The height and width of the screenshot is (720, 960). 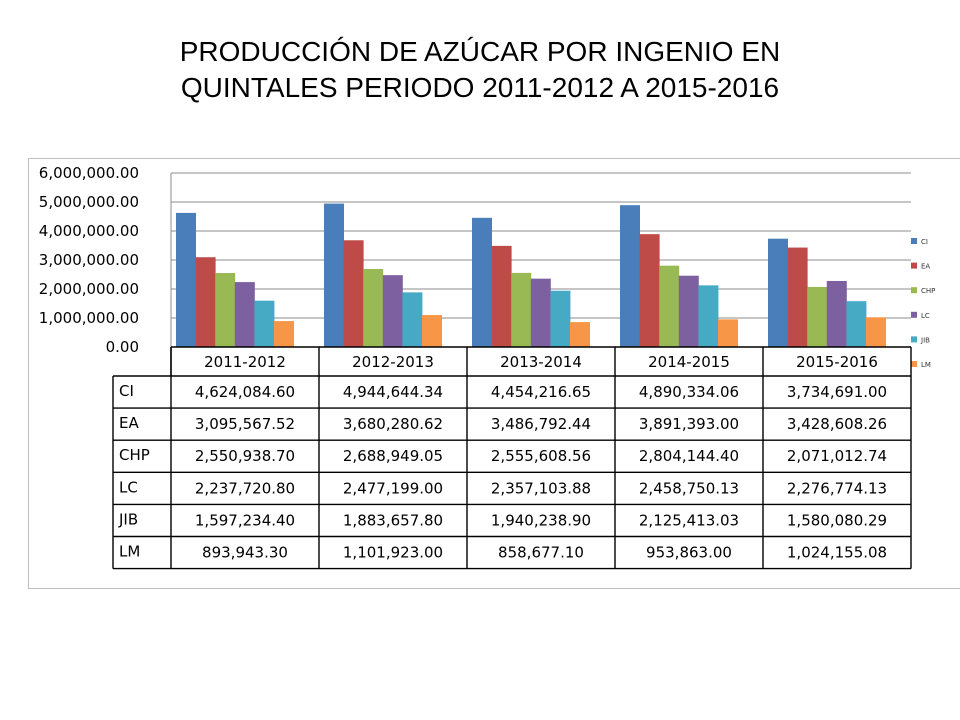 What do you see at coordinates (876, 332) in the screenshot?
I see `bar-lm-2015-2016` at bounding box center [876, 332].